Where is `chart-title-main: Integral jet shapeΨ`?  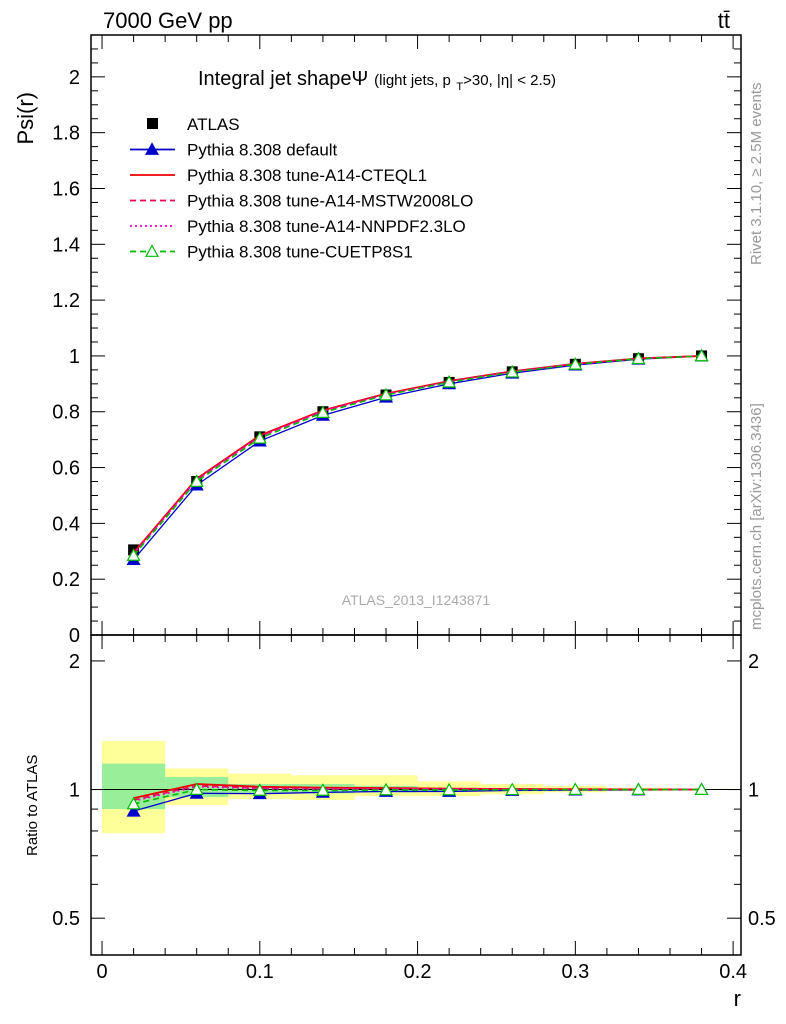
chart-title-main: Integral jet shapeΨ is located at coordinates (283, 79).